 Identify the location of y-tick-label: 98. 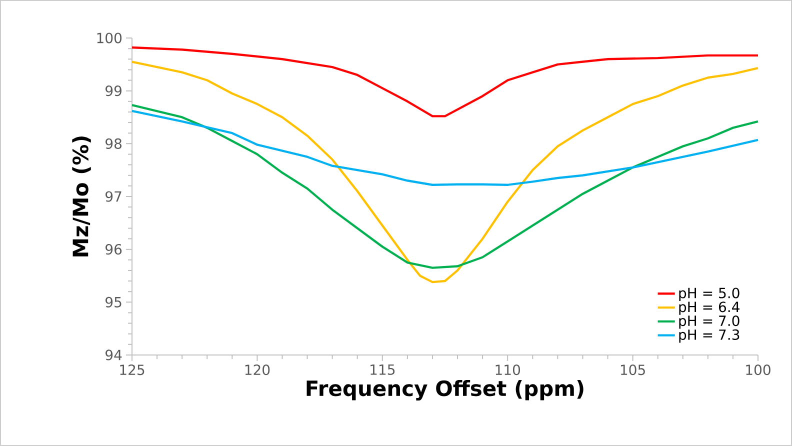
(114, 143).